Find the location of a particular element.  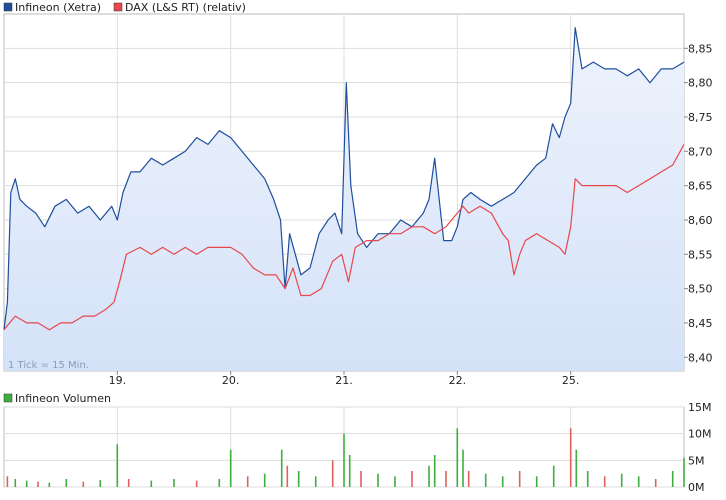

x-tick-label: 25. is located at coordinates (571, 380).